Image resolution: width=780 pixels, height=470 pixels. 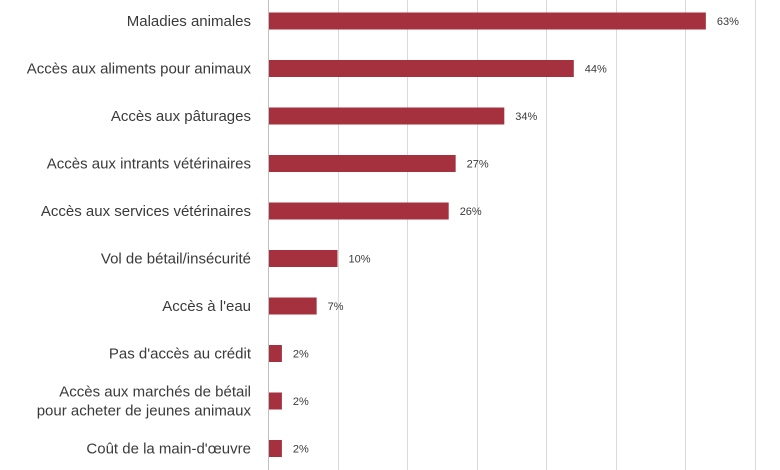 I want to click on data-label: 44%, so click(x=596, y=70).